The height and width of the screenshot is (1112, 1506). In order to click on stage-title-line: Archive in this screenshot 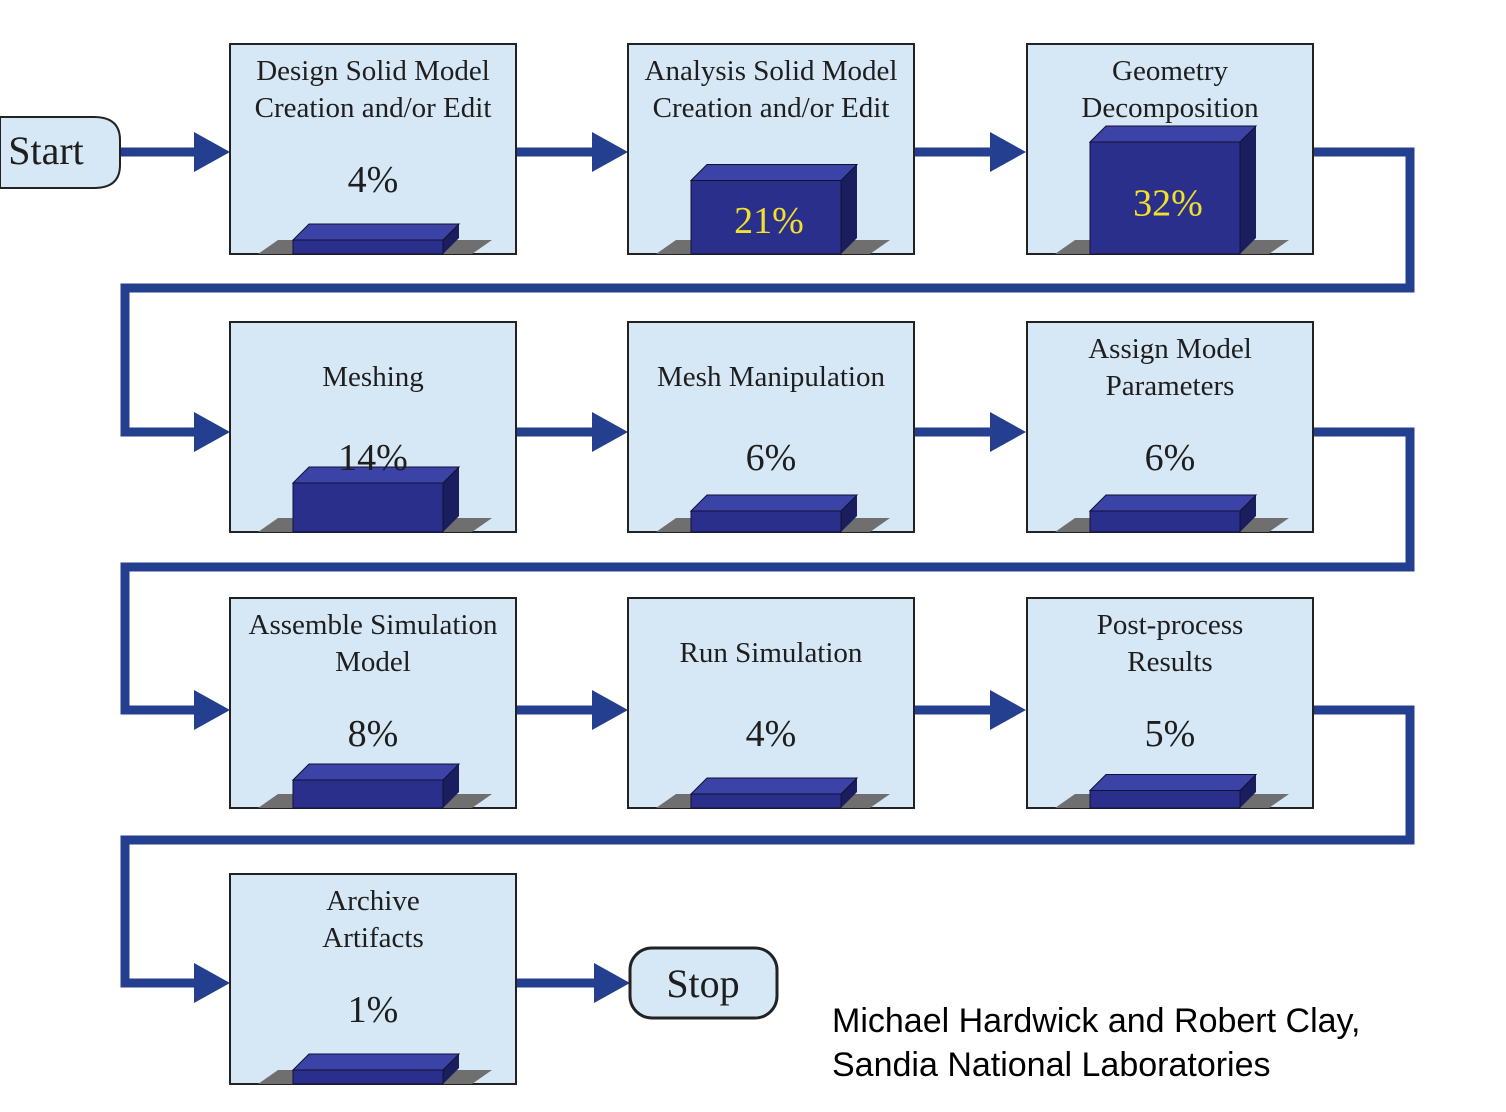, I will do `click(372, 901)`.